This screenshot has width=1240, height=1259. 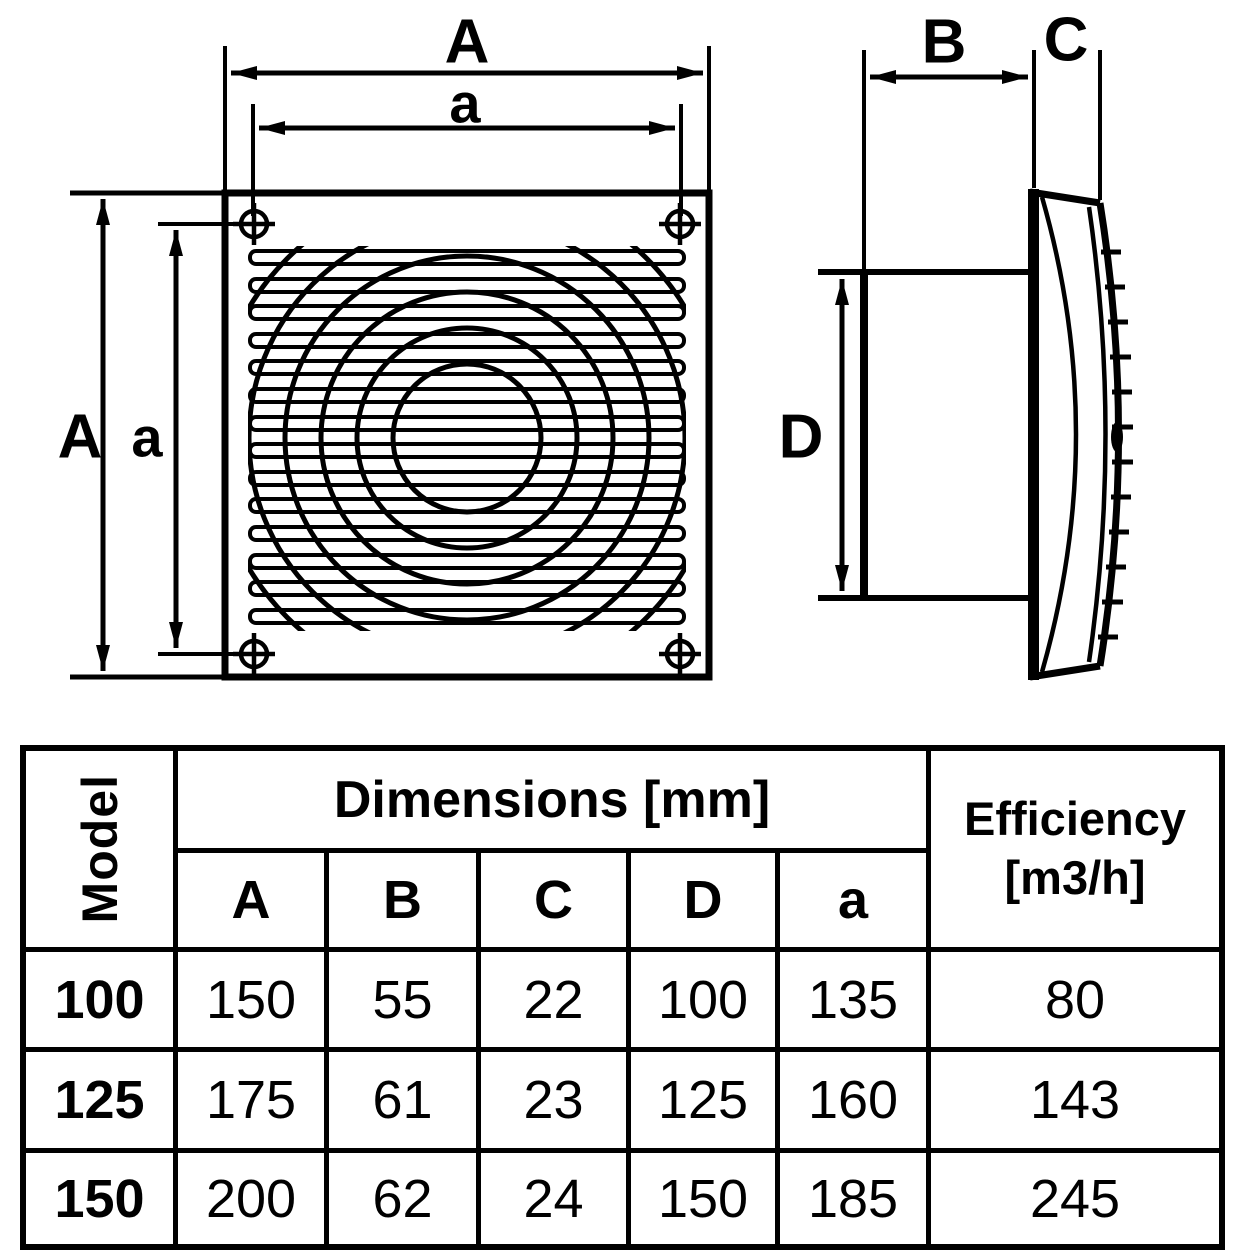 I want to click on value-cell-B: 55, so click(x=402, y=999).